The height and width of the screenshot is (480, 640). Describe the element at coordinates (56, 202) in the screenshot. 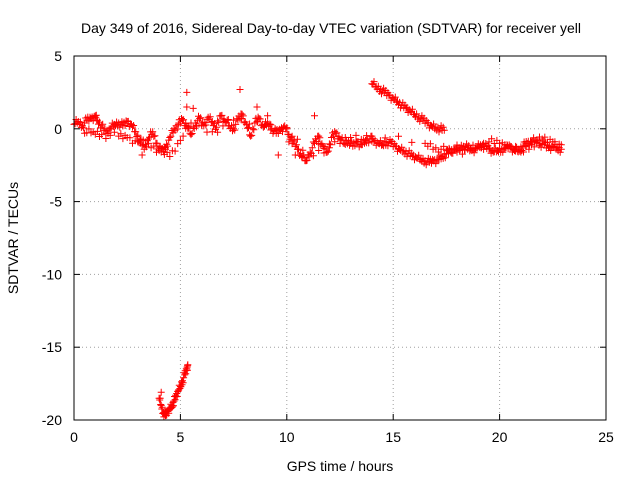

I see `y-tick-label: -5` at that location.